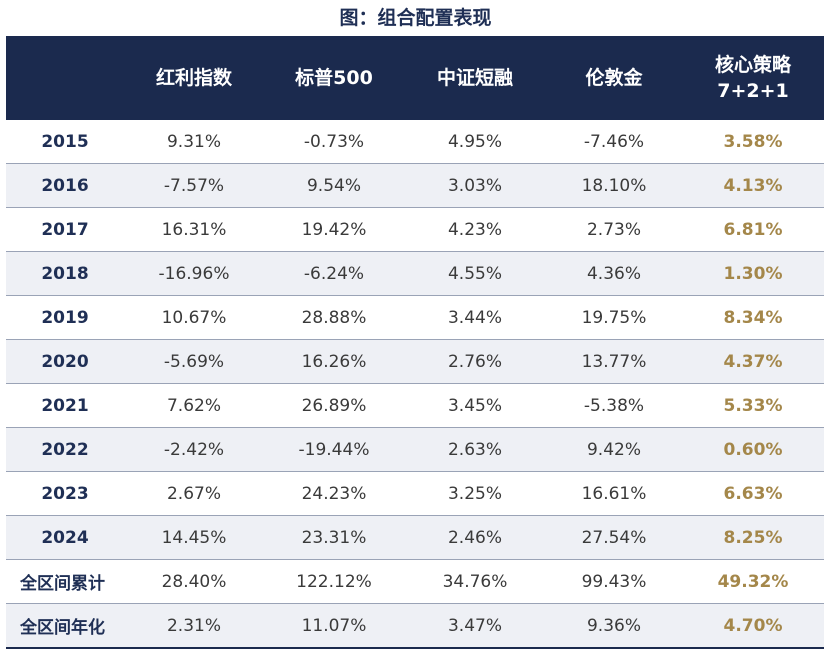 The width and height of the screenshot is (831, 652). Describe the element at coordinates (475, 449) in the screenshot. I see `cell-csi-short-financing: 2.63%` at that location.